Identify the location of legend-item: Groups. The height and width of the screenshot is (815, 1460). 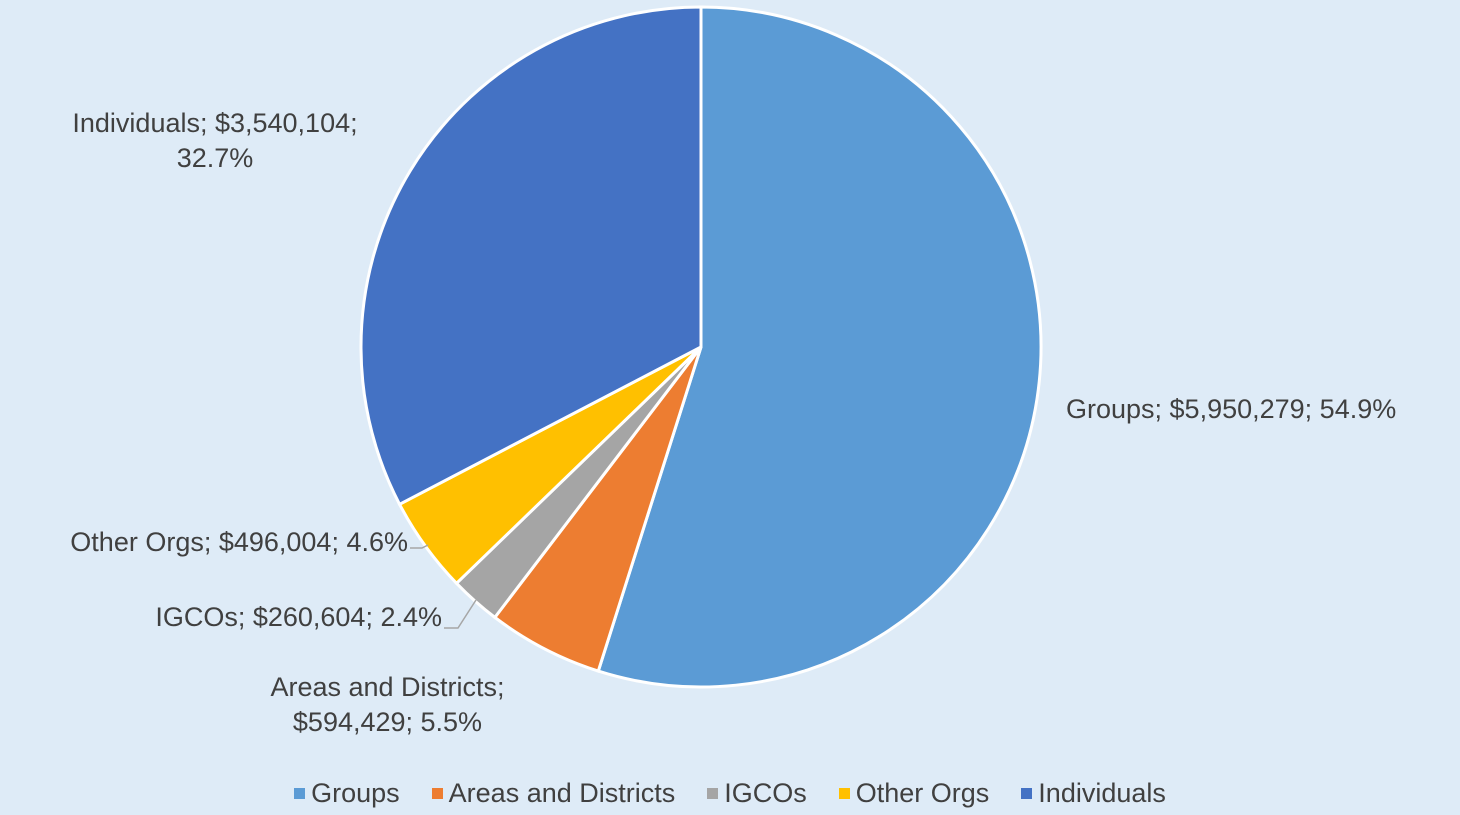
(347, 793).